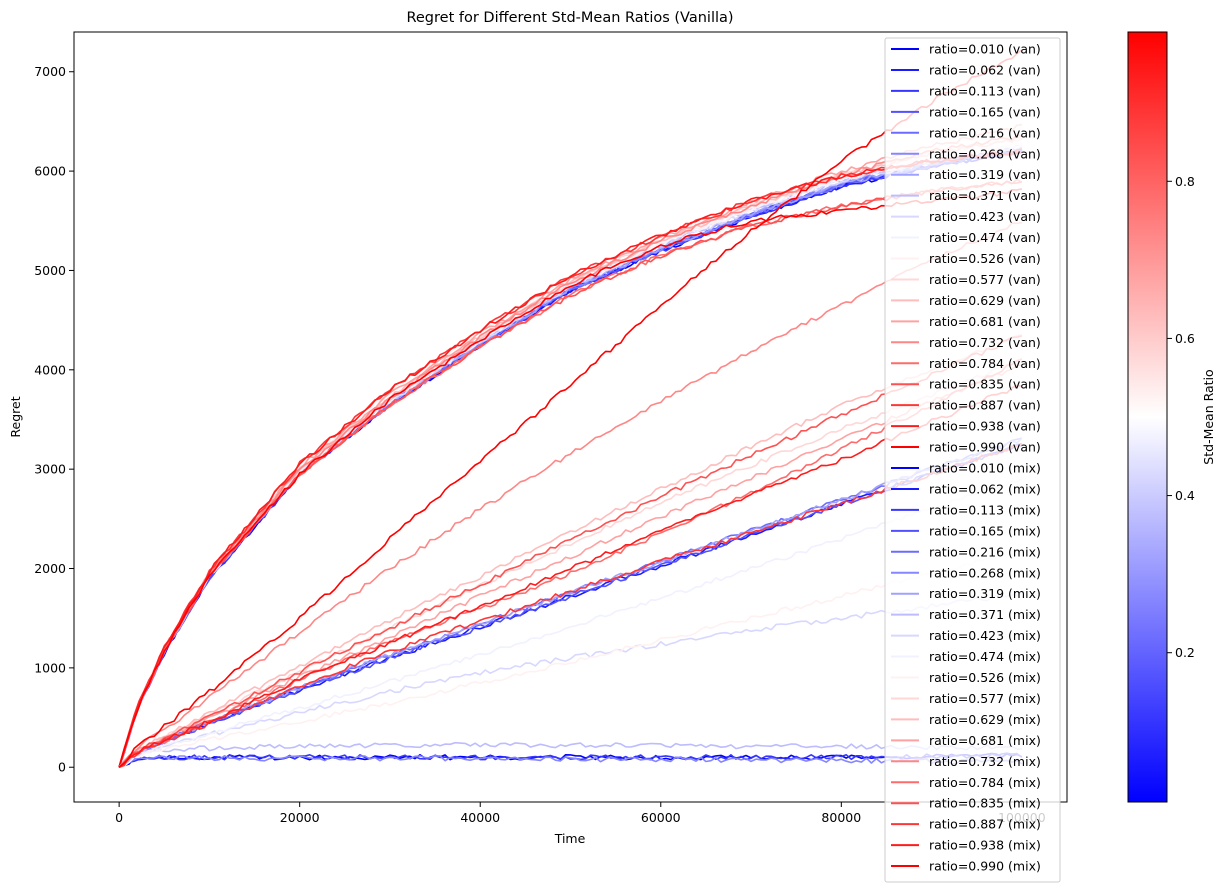  I want to click on y-tick-label: 5000, so click(50, 270).